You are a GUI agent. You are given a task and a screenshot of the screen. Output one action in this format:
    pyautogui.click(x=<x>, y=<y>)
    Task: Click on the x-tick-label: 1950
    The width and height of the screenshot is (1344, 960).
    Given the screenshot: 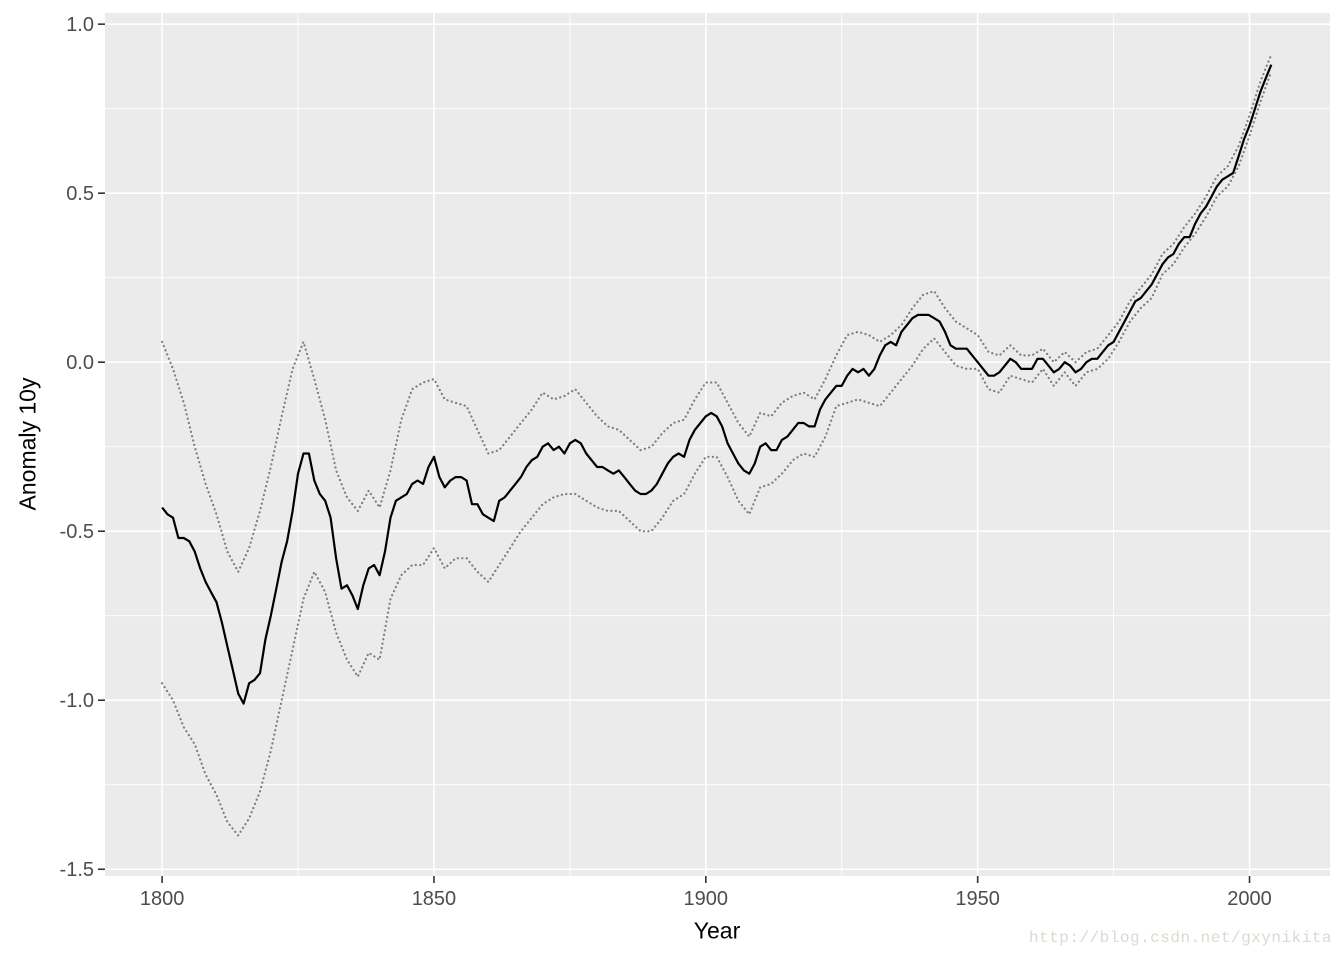 What is the action you would take?
    pyautogui.click(x=977, y=899)
    